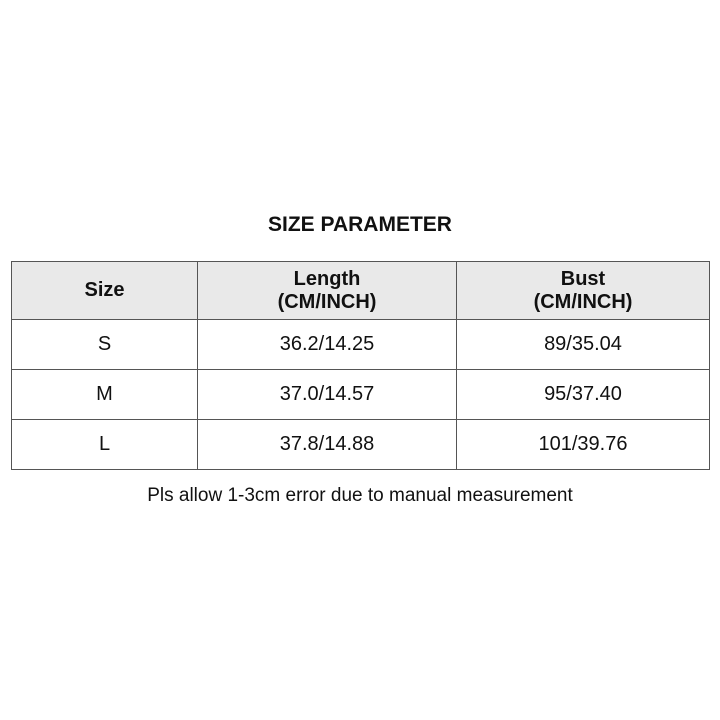  I want to click on header-bust: Bust (CM/INCH), so click(583, 290).